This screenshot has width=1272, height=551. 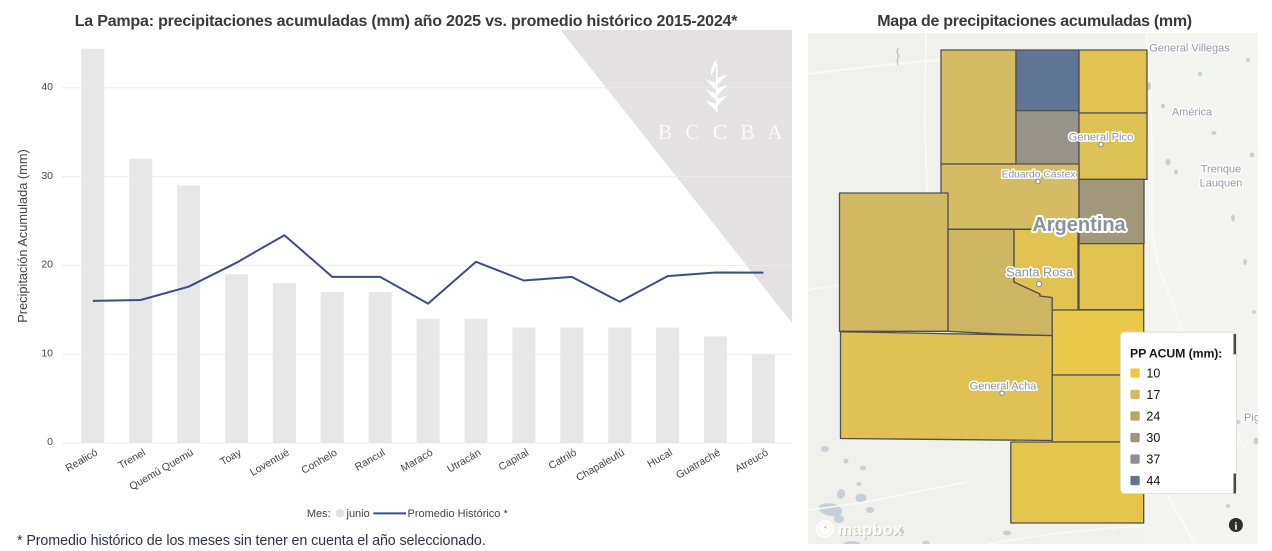 I want to click on svg-text: 0, so click(x=50, y=442).